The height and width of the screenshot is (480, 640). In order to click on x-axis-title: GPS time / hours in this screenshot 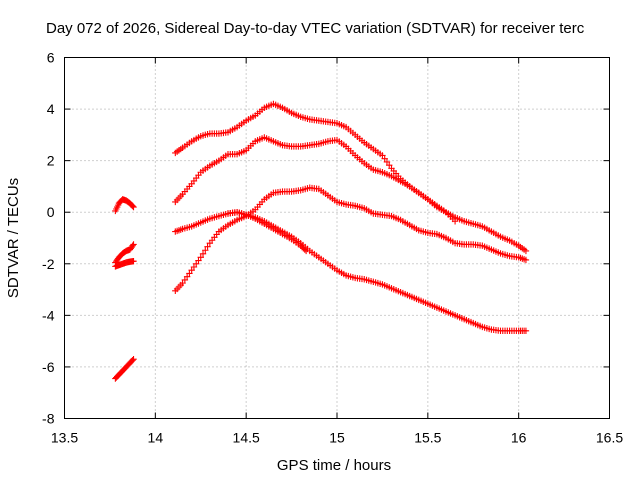, I will do `click(334, 465)`.